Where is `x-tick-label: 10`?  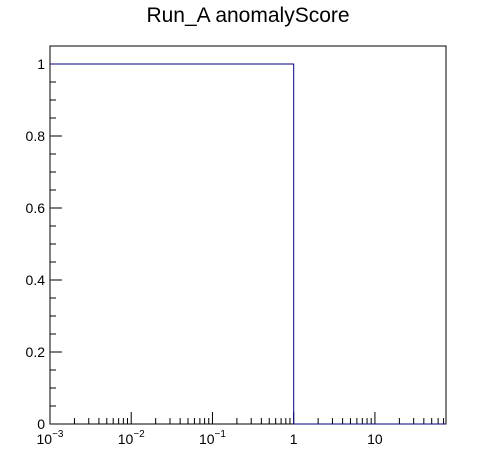 x-tick-label: 10 is located at coordinates (375, 439).